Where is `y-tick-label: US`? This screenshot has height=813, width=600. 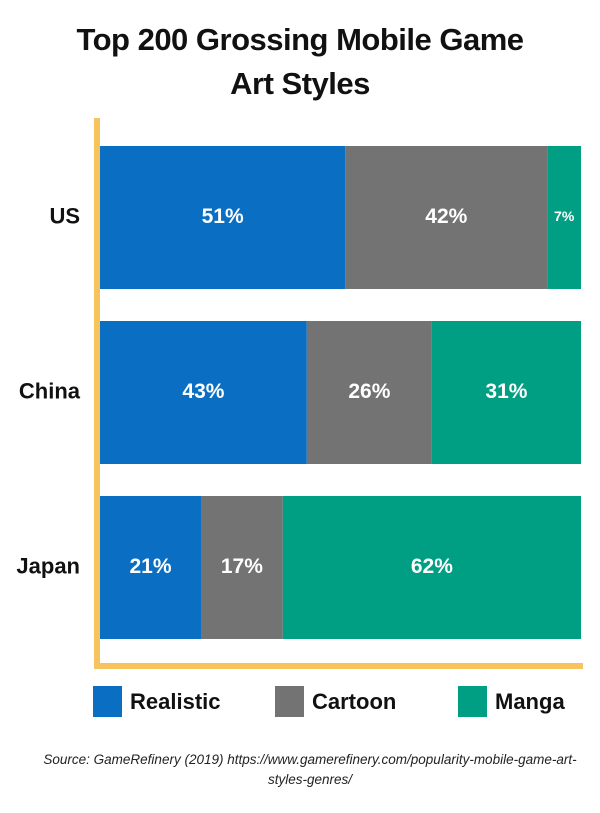
y-tick-label: US is located at coordinates (64, 215).